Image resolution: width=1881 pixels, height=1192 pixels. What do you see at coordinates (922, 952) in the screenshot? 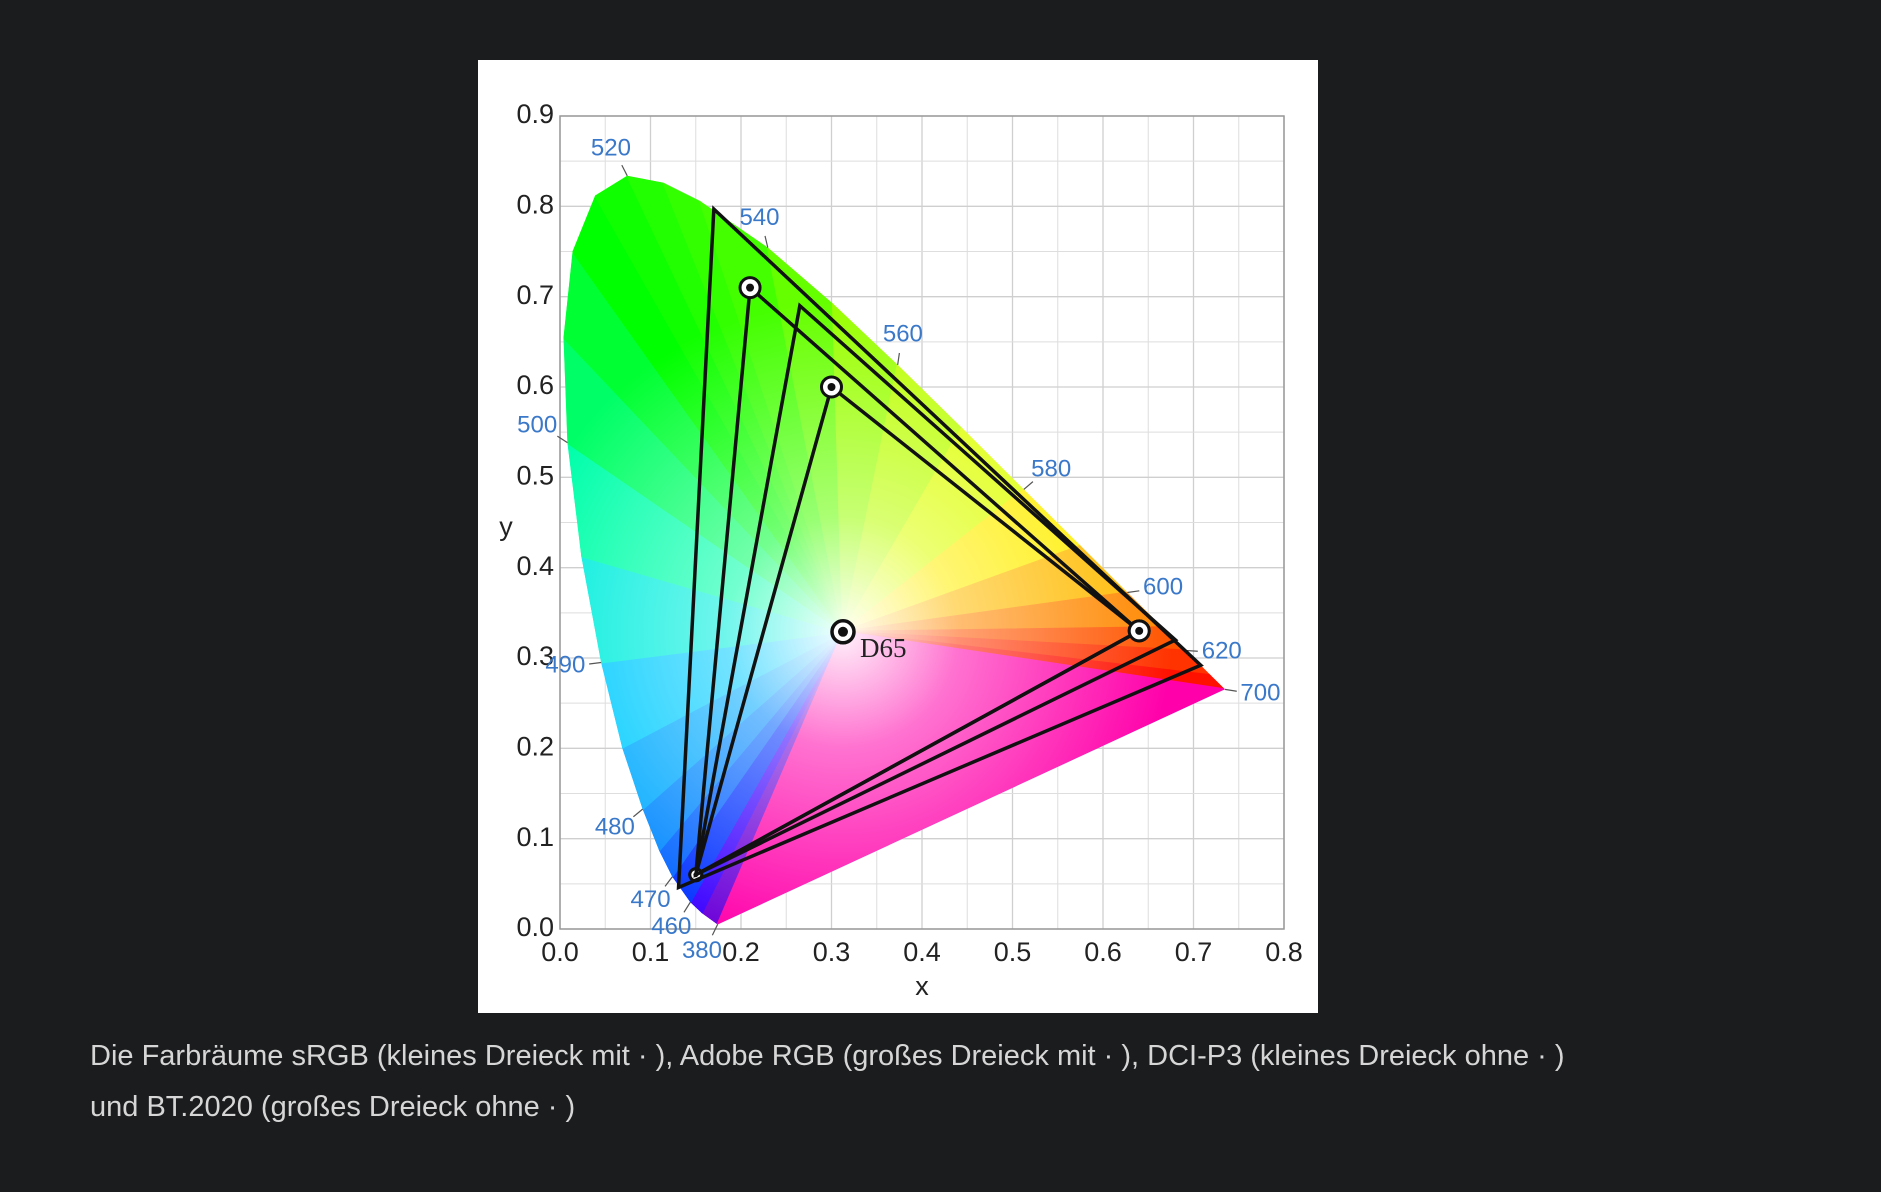
I see `x-tick-label: 0.4` at bounding box center [922, 952].